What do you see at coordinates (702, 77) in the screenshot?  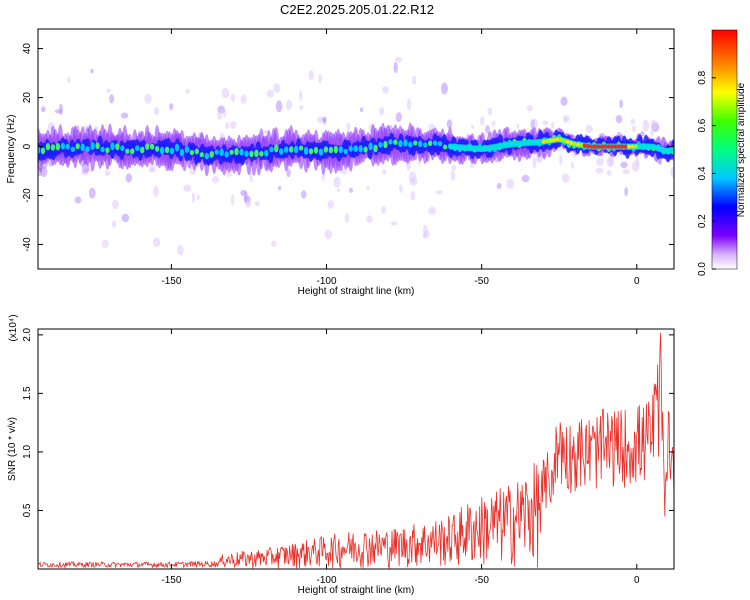 I see `colorbar-tick-label: 0.8` at bounding box center [702, 77].